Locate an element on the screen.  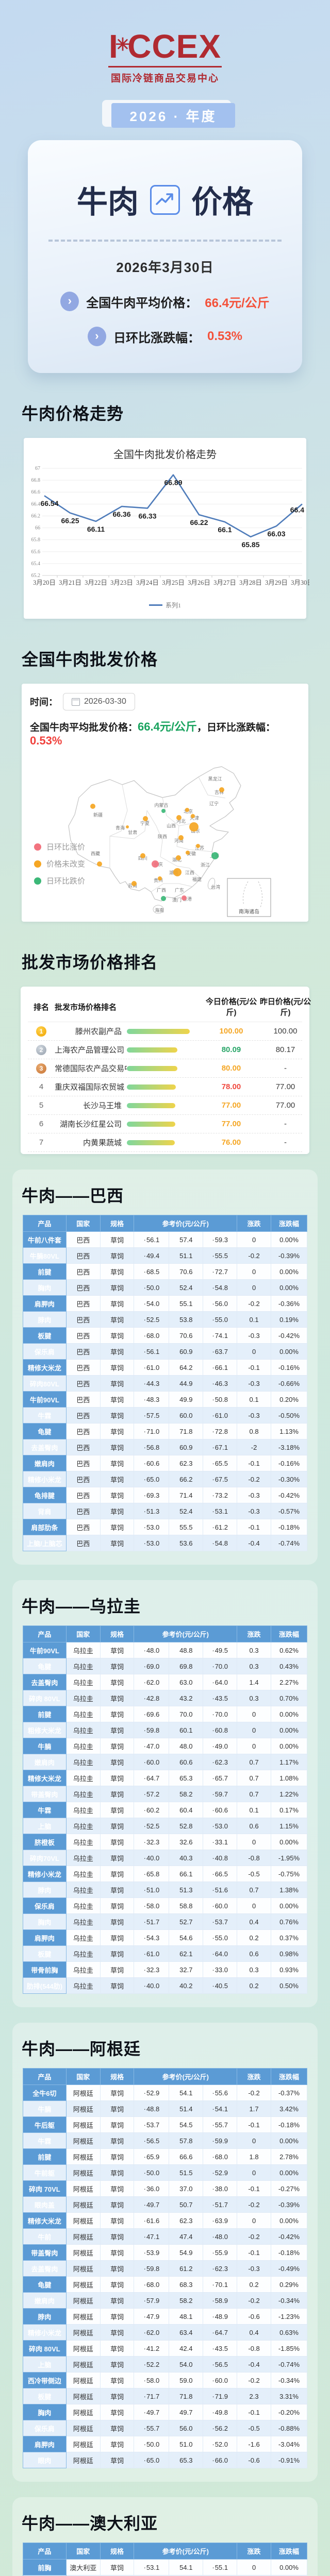
change: -0.8 is located at coordinates (254, 2348).